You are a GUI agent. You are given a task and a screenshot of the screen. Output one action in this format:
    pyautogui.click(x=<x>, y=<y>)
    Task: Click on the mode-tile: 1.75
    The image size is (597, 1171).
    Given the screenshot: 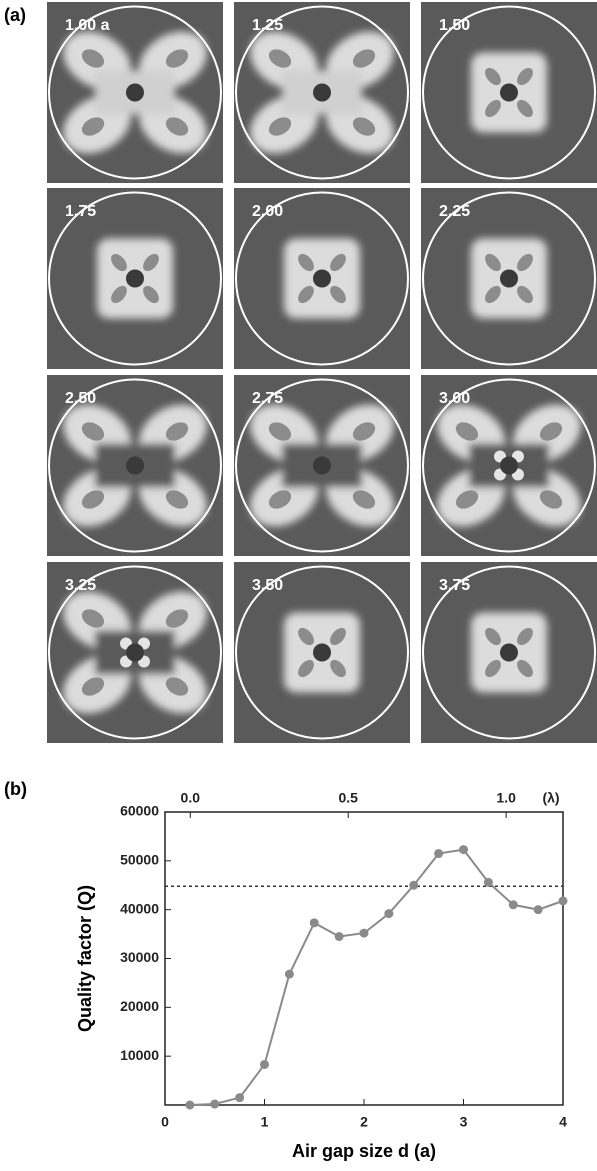 What is the action you would take?
    pyautogui.click(x=135, y=278)
    